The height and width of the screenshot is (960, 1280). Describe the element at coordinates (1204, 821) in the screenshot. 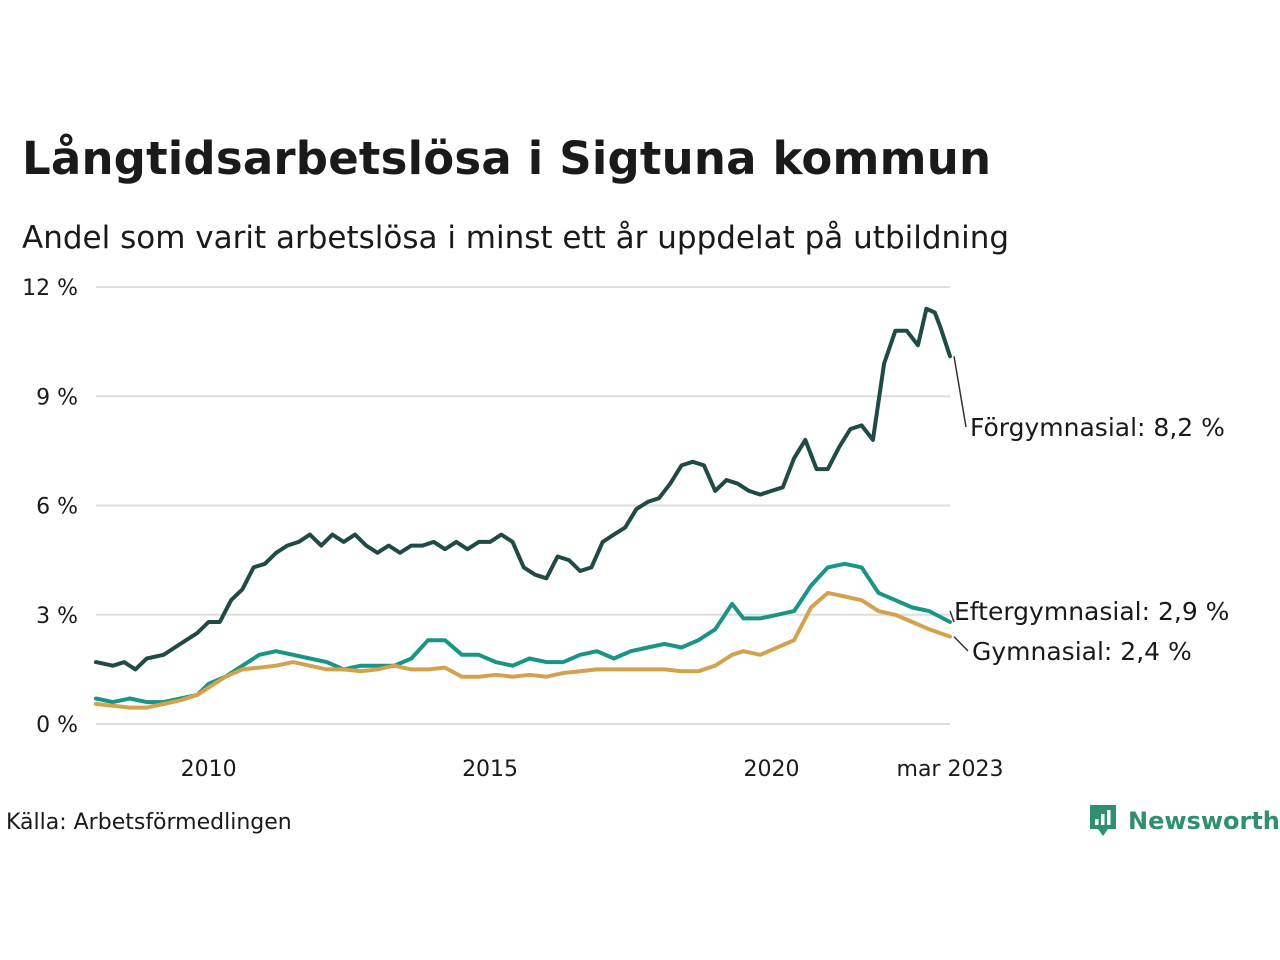

I see `brand-name: Newsworthy` at that location.